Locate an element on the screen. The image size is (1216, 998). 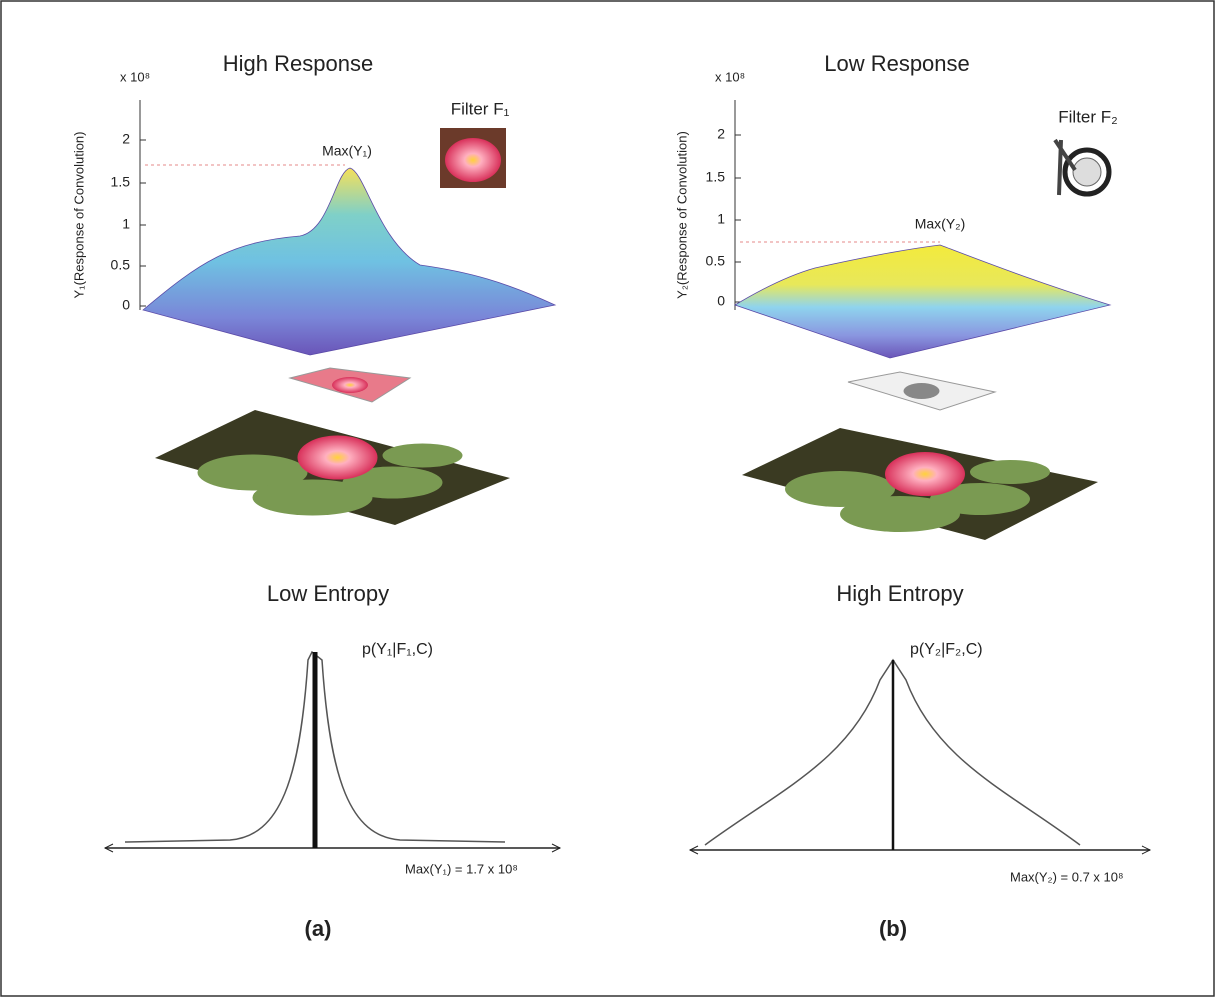
distribution-label: p(Y₁|F₁,C) is located at coordinates (397, 649).